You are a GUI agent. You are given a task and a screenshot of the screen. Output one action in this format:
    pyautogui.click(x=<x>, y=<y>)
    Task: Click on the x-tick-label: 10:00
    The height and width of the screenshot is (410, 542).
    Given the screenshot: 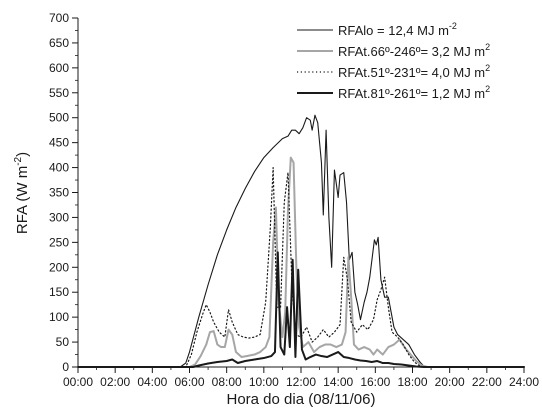 What is the action you would take?
    pyautogui.click(x=264, y=382)
    